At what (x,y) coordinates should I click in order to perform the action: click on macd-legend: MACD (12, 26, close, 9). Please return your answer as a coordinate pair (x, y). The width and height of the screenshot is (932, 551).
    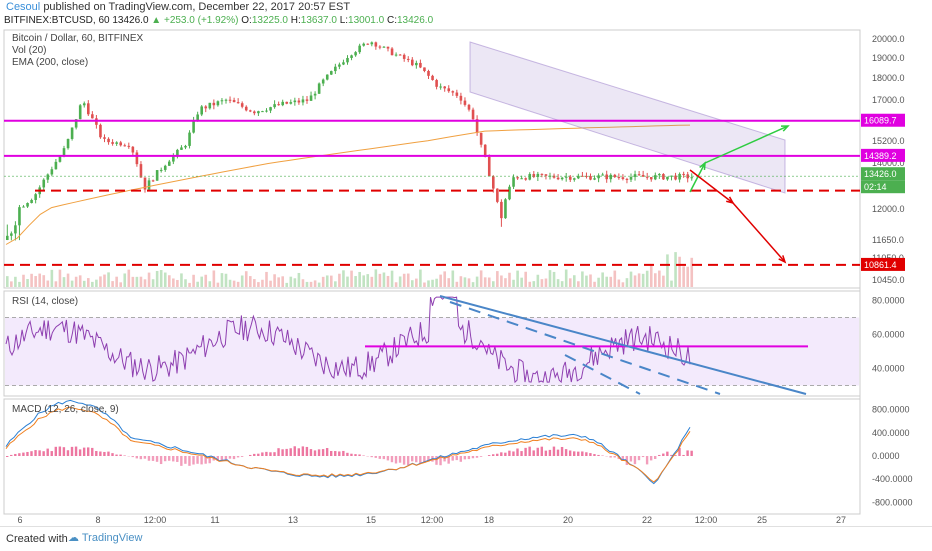
    Looking at the image, I should click on (65, 409).